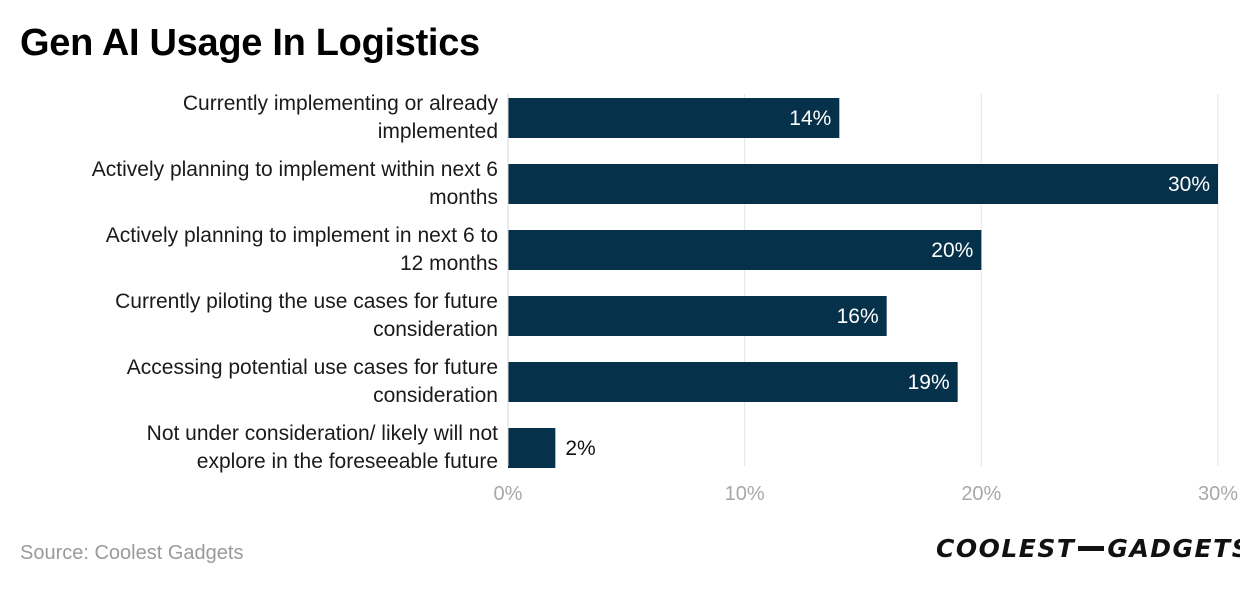 The height and width of the screenshot is (590, 1240). I want to click on logo-text-left: COOLEST, so click(1006, 548).